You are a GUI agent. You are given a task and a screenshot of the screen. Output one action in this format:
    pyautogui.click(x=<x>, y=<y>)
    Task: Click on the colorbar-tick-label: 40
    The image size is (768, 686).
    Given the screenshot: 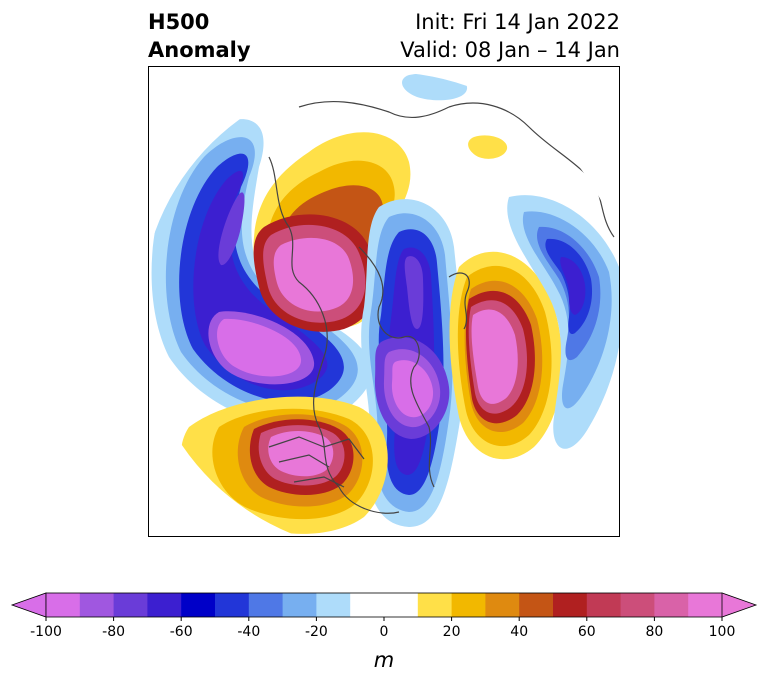 What is the action you would take?
    pyautogui.click(x=519, y=632)
    